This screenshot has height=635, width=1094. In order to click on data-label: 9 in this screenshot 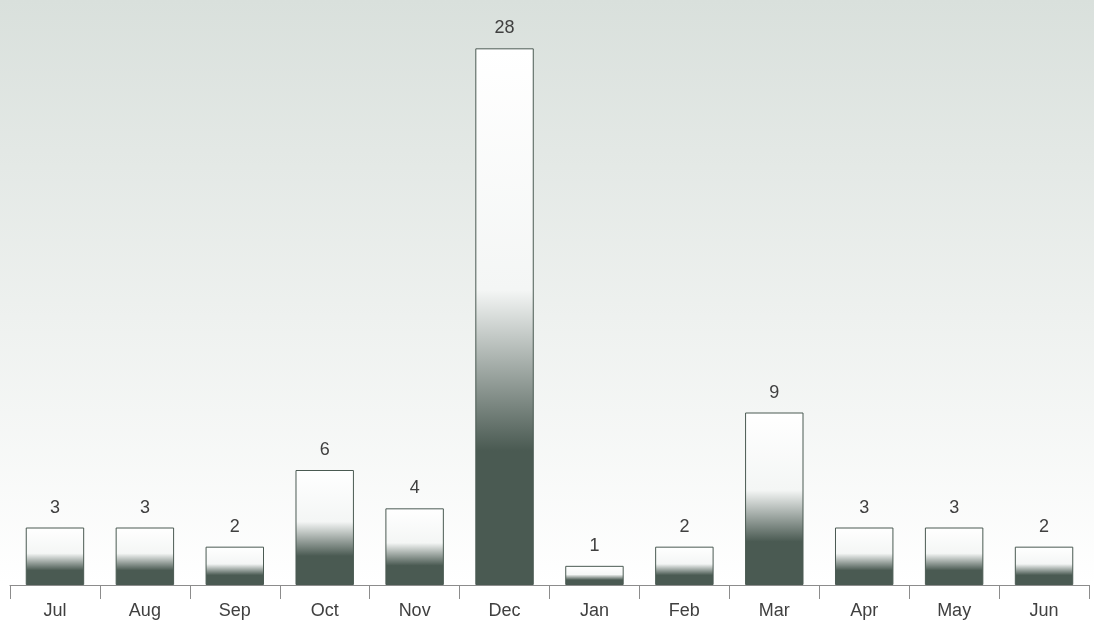, I will do `click(774, 391)`.